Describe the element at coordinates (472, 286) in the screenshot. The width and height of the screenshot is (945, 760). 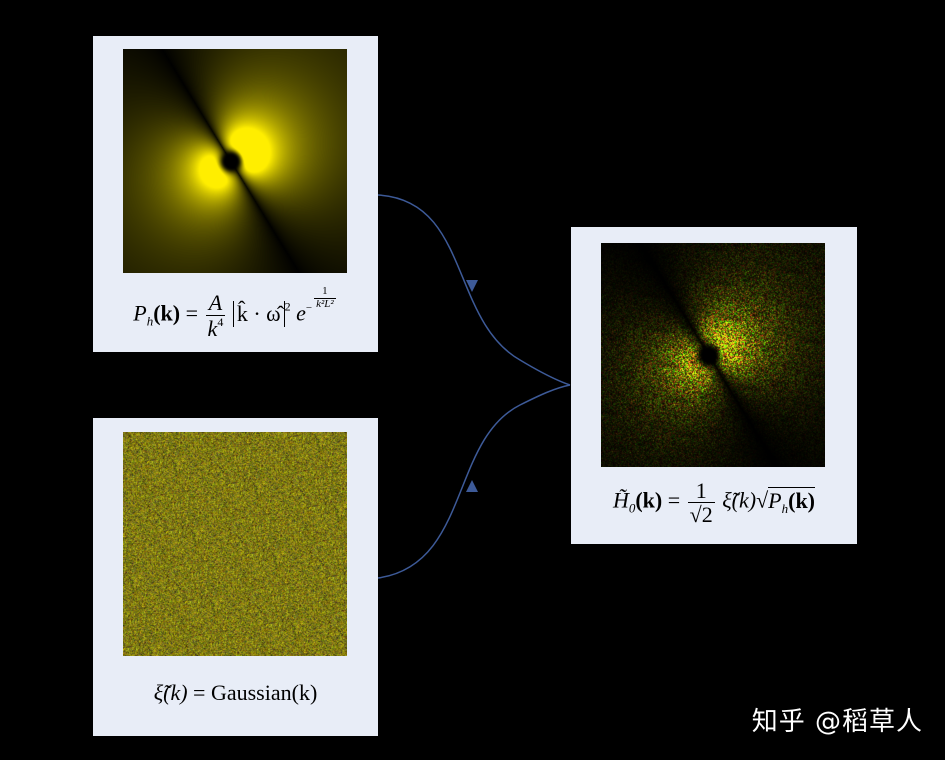
I see `arrowhead-top` at that location.